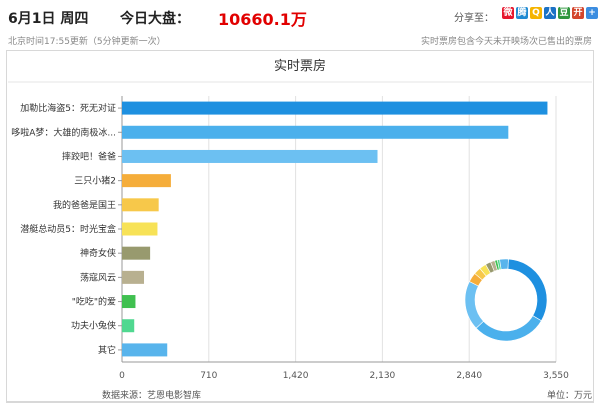 The image size is (600, 418). I want to click on category-label: "吃吃"的爱, so click(94, 302).